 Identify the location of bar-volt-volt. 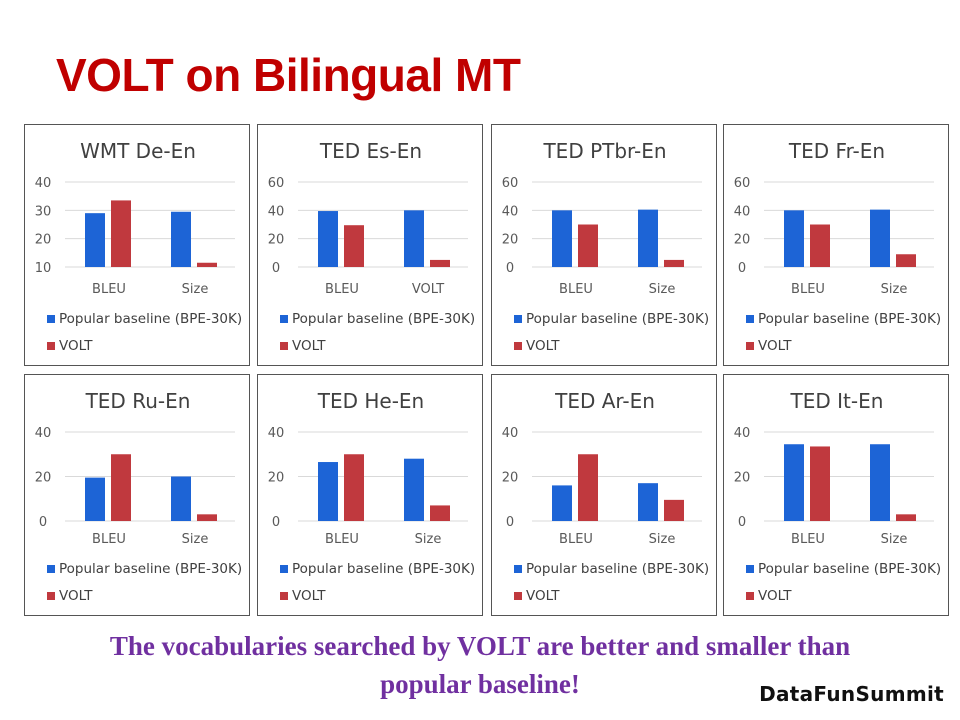
(440, 263).